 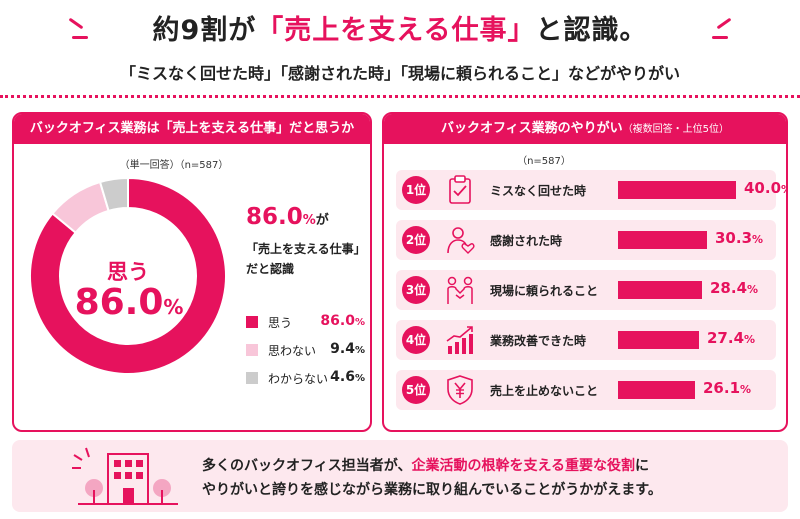 I want to click on ranking-value: 40.0%, so click(x=765, y=188).